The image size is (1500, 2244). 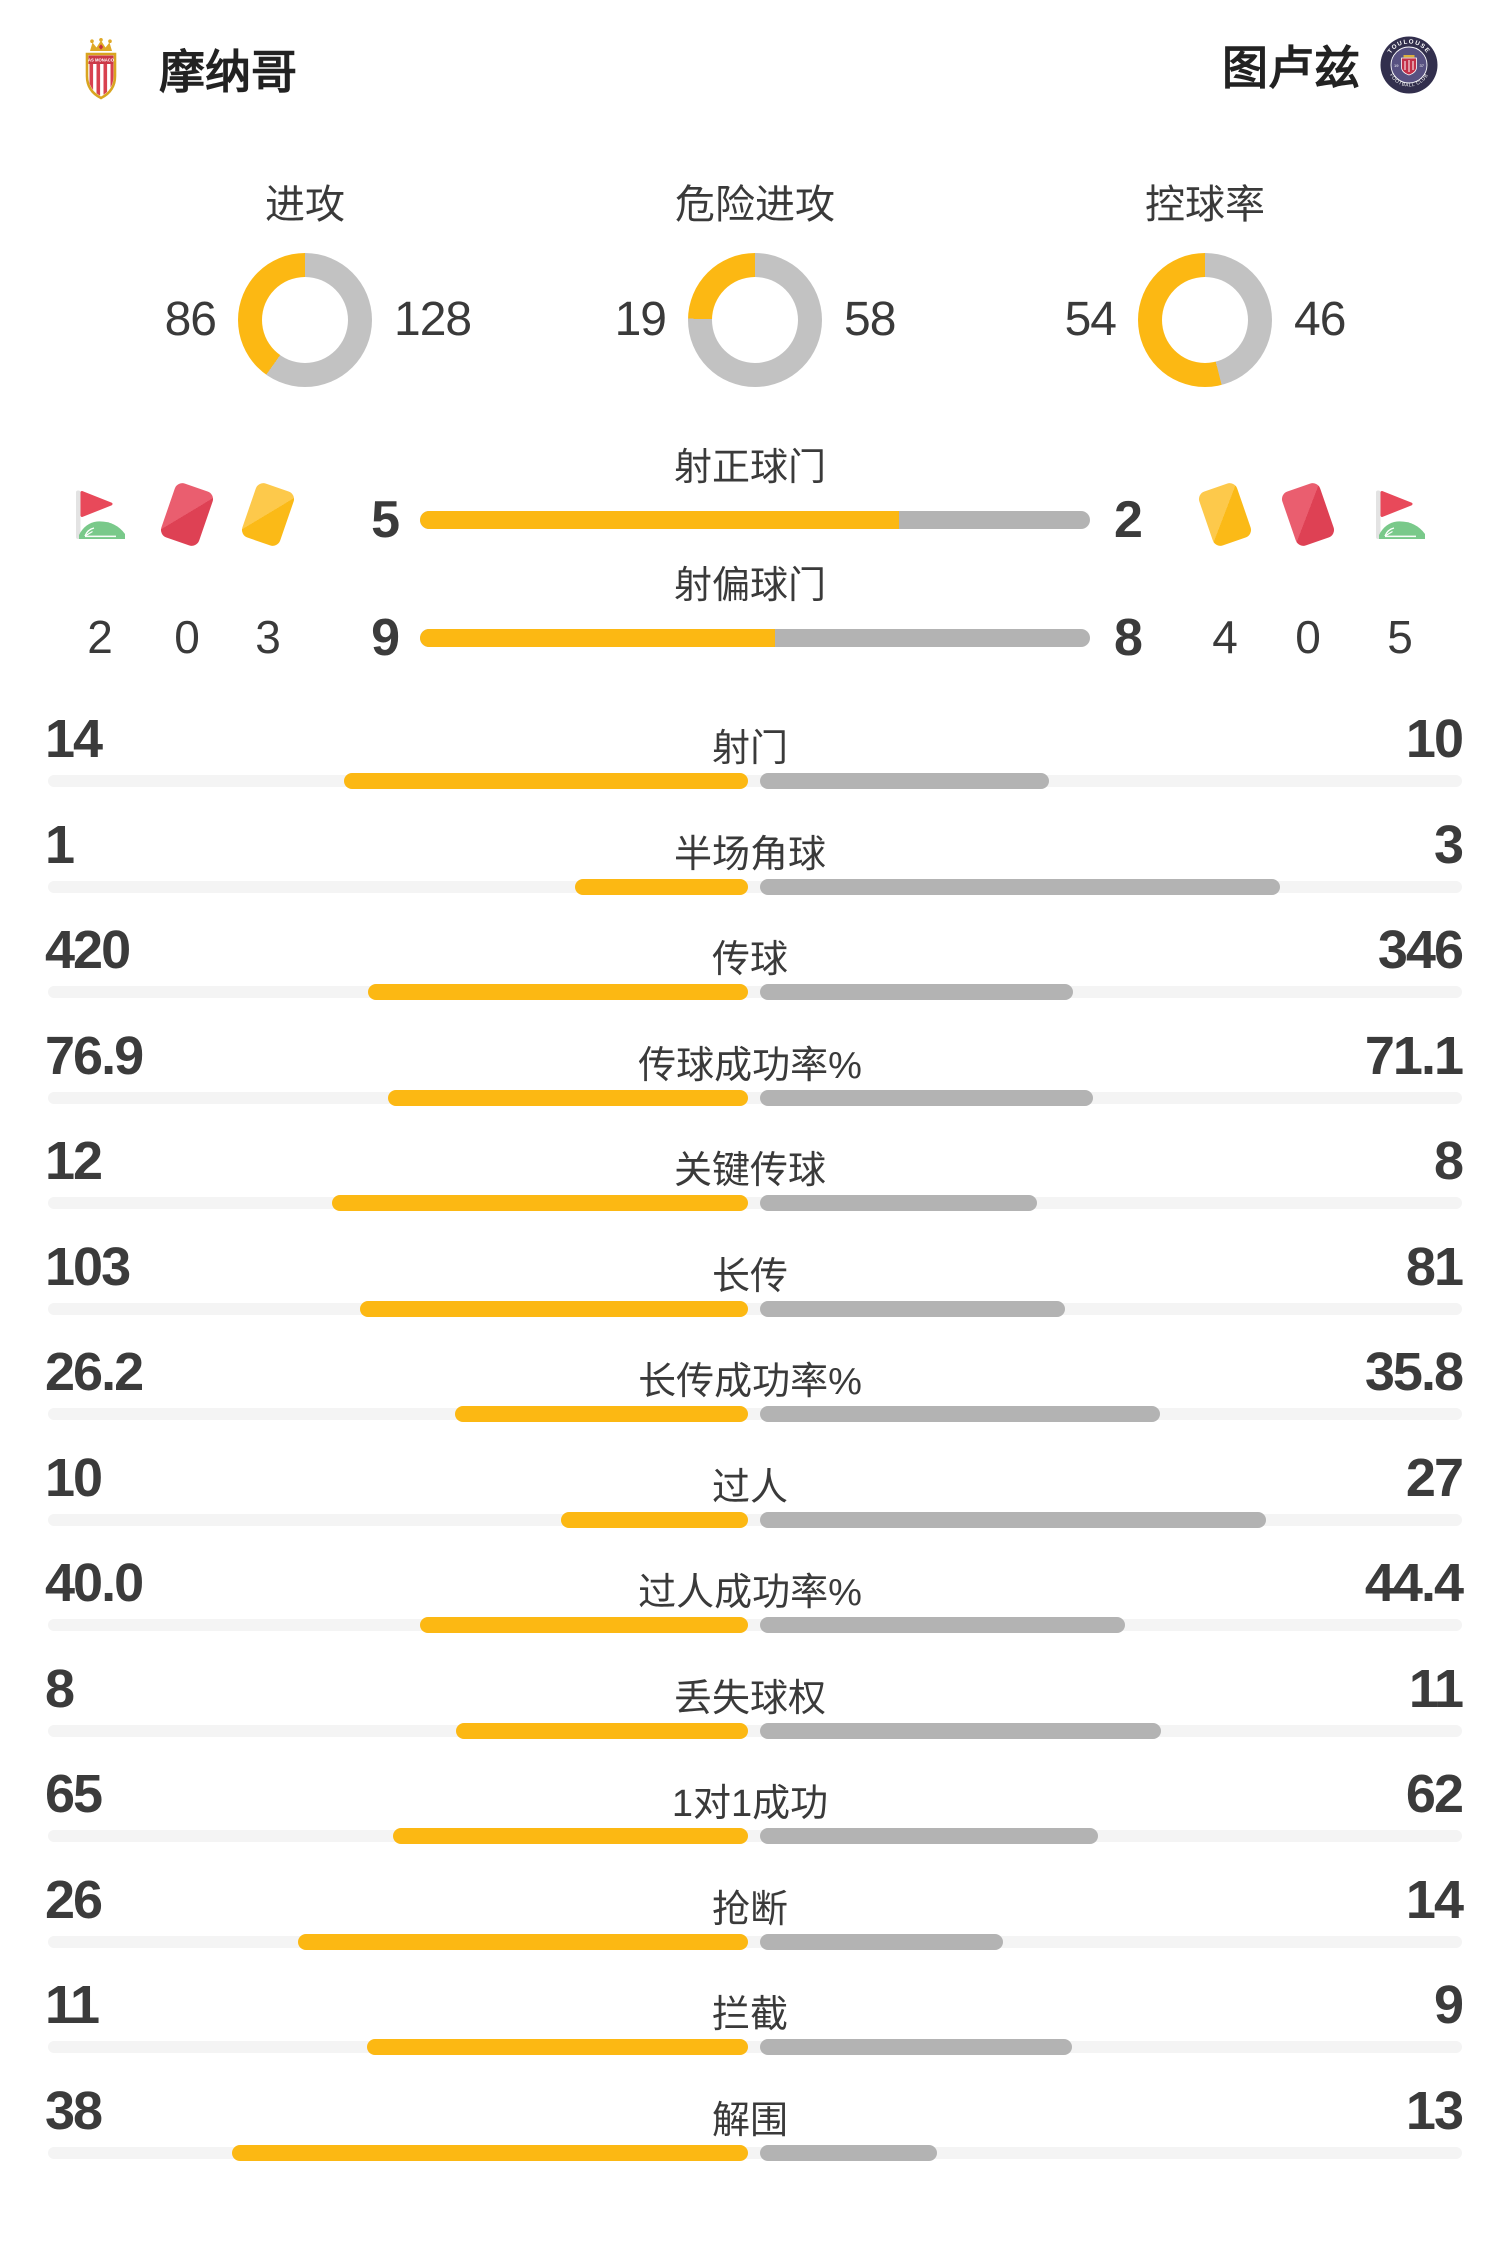 What do you see at coordinates (1291, 67) in the screenshot?
I see `away-team-name: 图卢兹` at bounding box center [1291, 67].